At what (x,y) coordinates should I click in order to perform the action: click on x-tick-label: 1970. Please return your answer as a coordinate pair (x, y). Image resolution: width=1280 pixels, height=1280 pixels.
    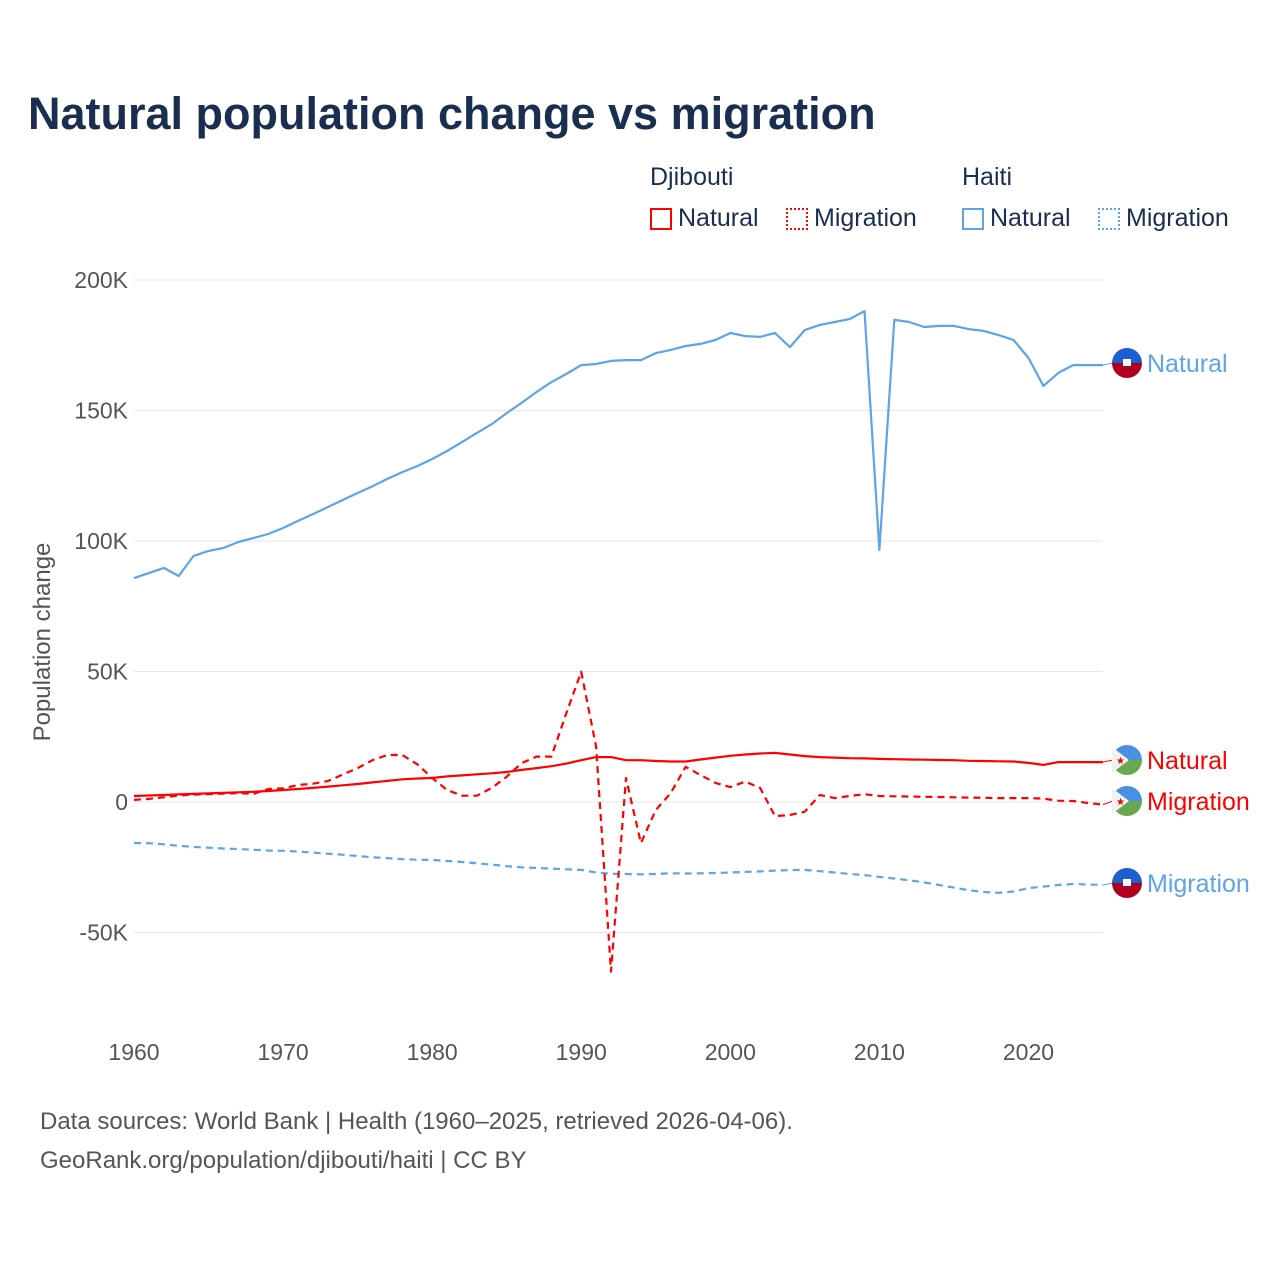
    Looking at the image, I should click on (282, 1052).